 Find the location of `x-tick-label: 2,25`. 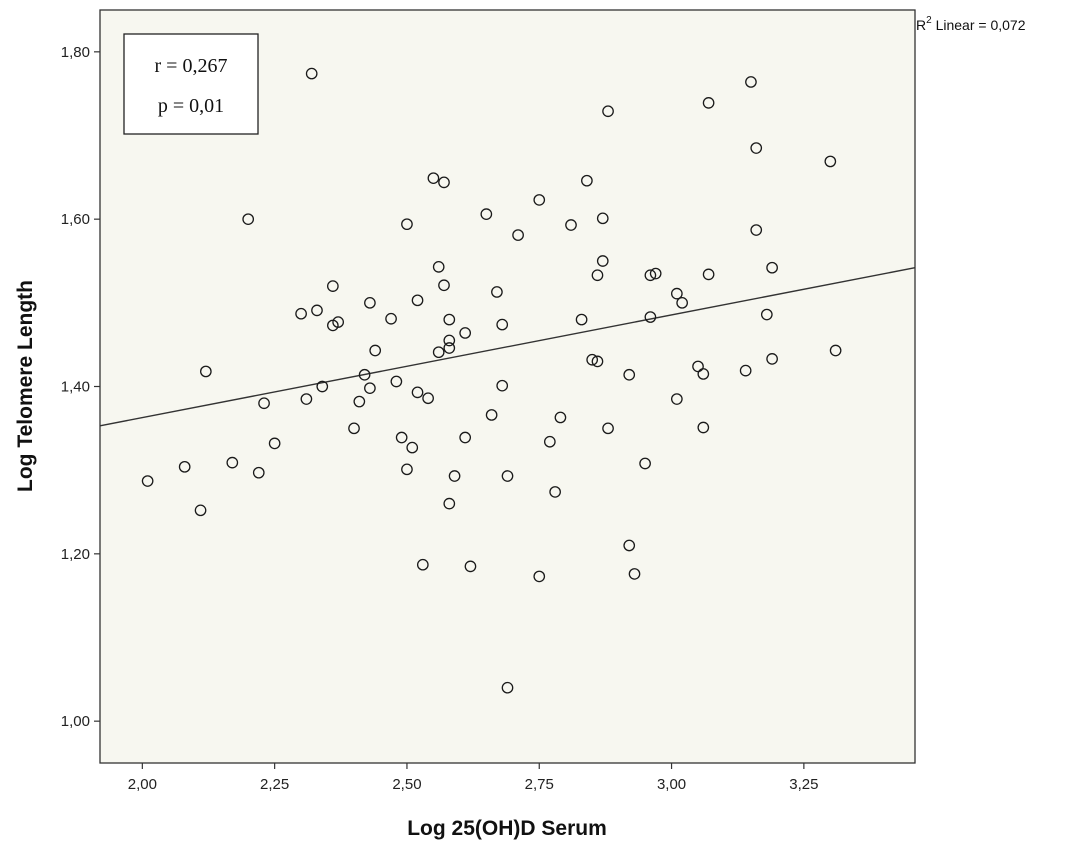

x-tick-label: 2,25 is located at coordinates (274, 784).